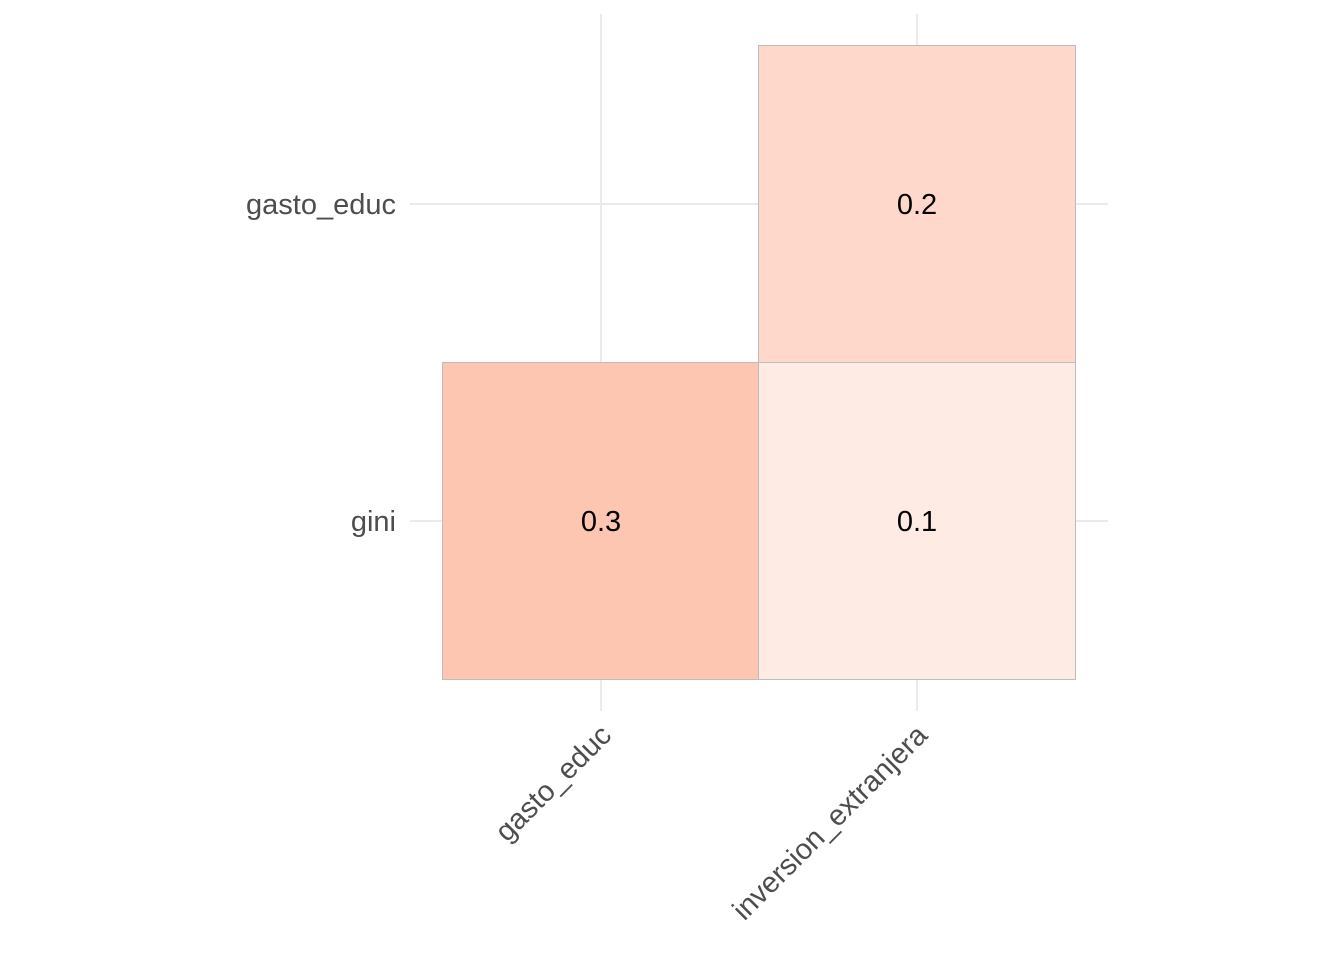  What do you see at coordinates (831, 823) in the screenshot?
I see `x-tick-label: inversion_extranjera` at bounding box center [831, 823].